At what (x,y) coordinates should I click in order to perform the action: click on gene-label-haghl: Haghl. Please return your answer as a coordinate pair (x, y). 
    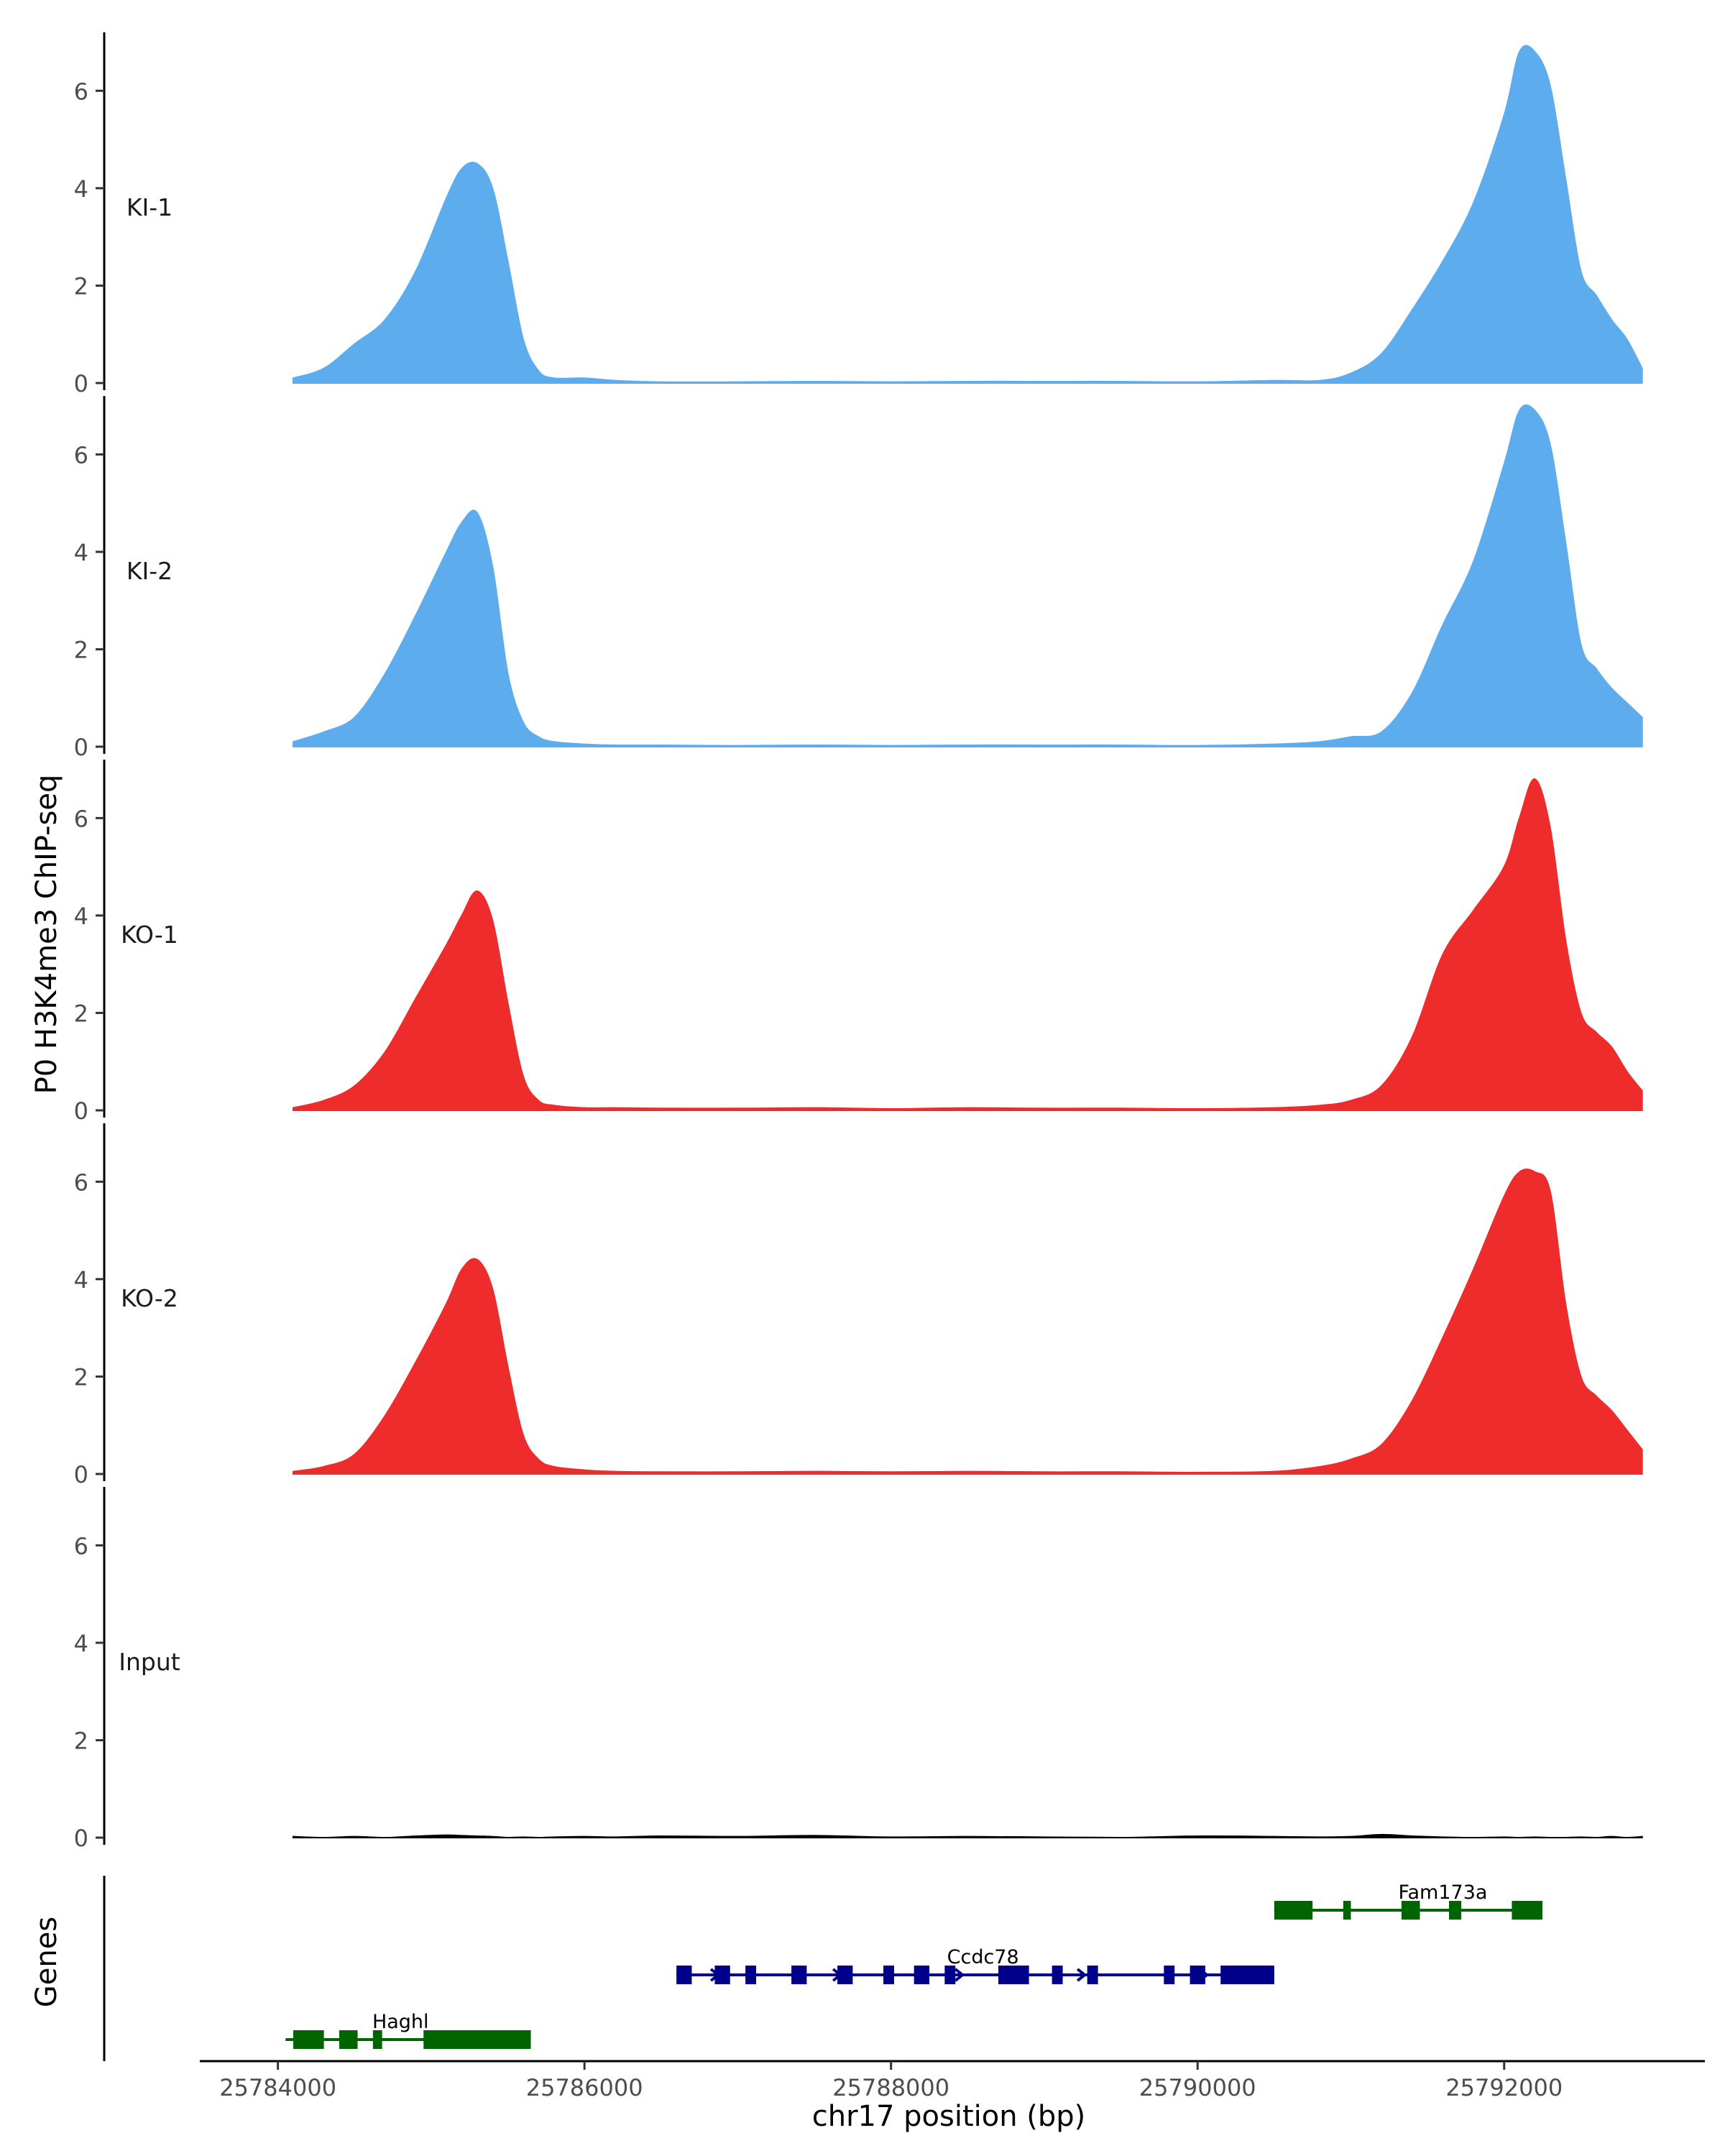
    Looking at the image, I should click on (400, 2022).